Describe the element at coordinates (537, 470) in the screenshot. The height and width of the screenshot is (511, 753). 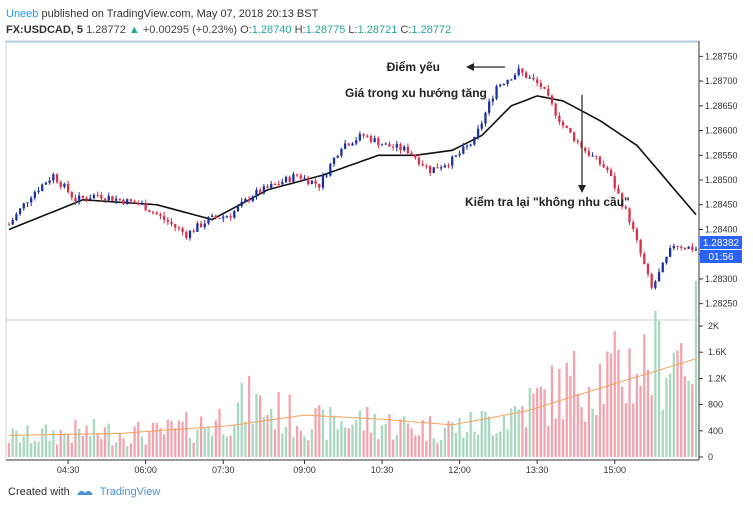
I see `time-tick-label: 13:30` at that location.